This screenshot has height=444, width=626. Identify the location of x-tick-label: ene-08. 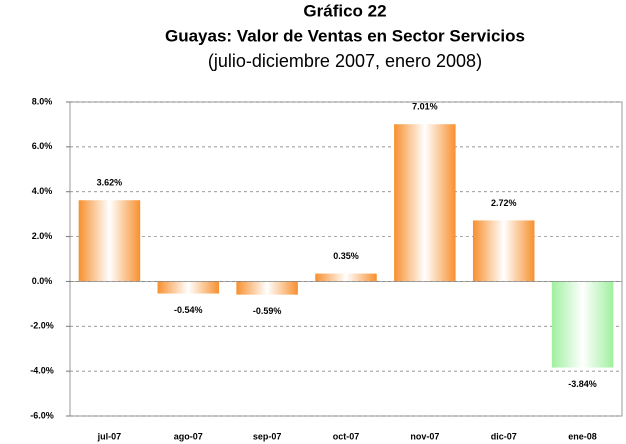
(582, 436).